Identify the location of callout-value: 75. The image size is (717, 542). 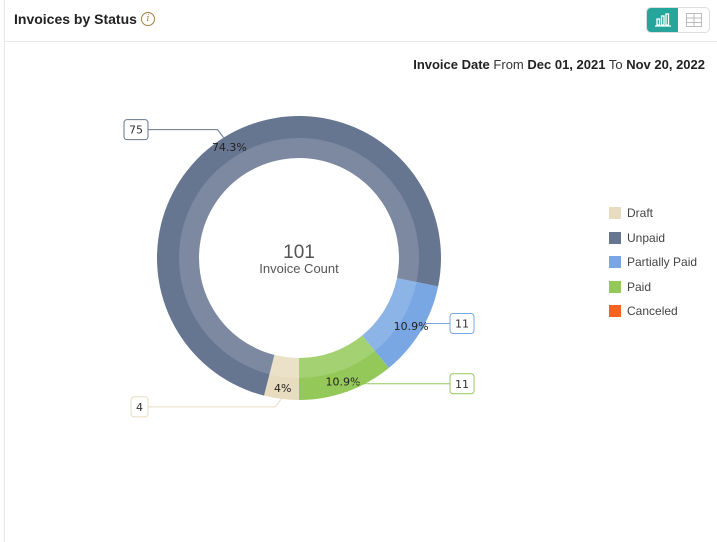
(136, 130).